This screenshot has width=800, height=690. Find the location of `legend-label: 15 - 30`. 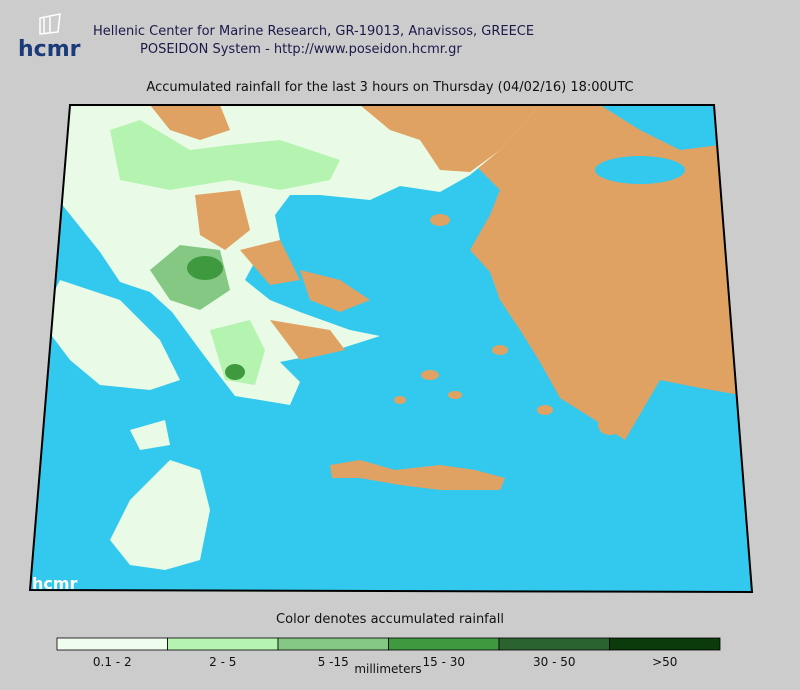

legend-label: 15 - 30 is located at coordinates (444, 662).